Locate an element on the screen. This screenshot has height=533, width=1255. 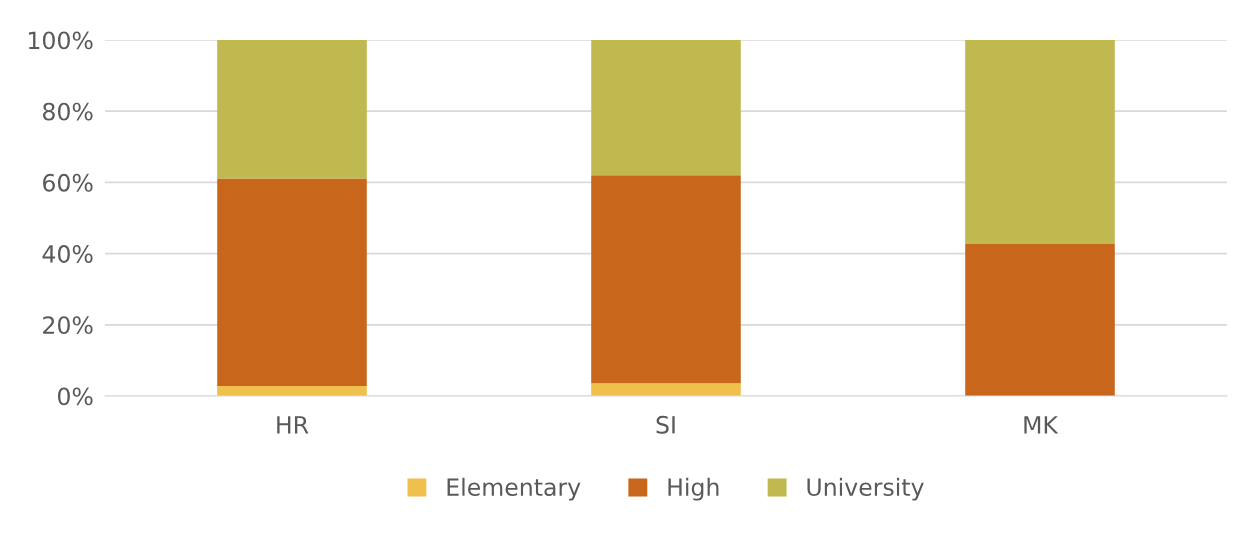
y-tick-label: 100% is located at coordinates (60, 40).